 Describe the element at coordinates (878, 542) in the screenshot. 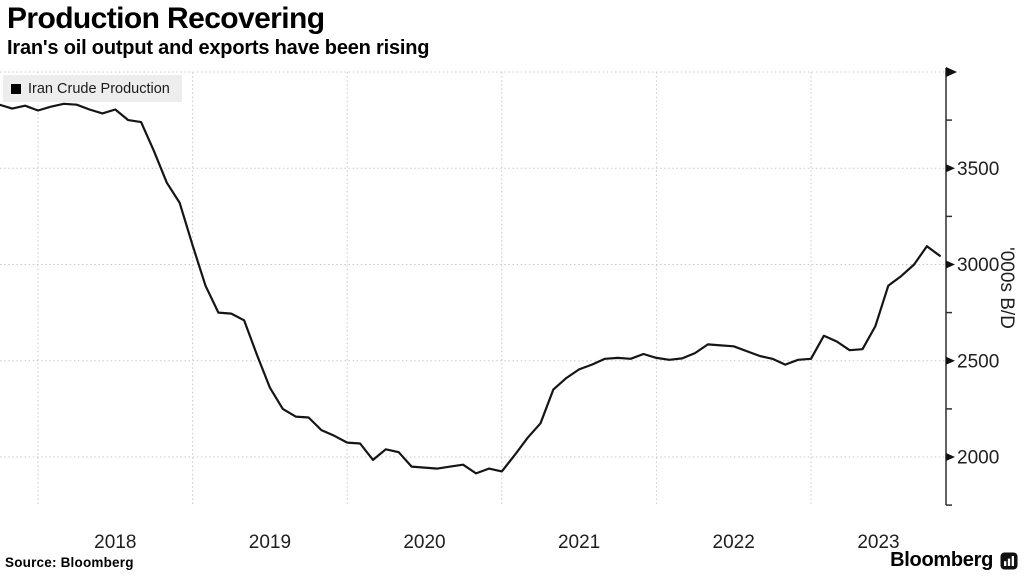

I see `x-year-label: 2023` at that location.